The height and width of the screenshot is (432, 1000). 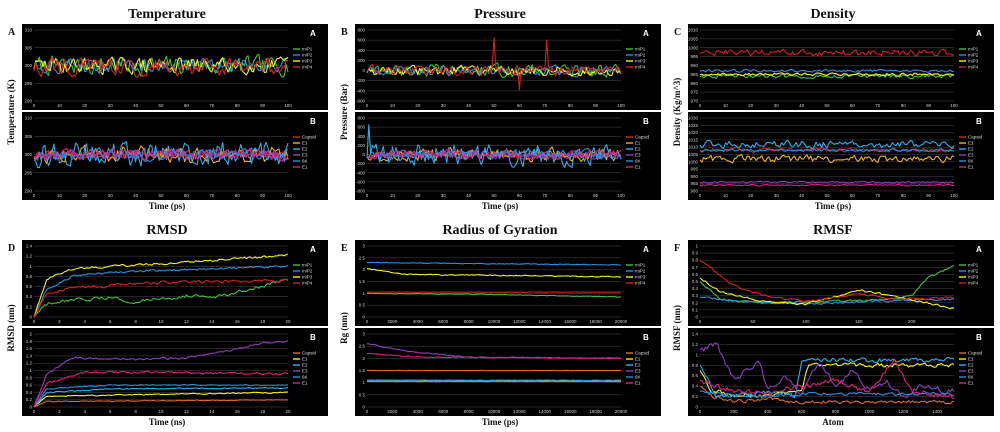 What do you see at coordinates (677, 112) in the screenshot?
I see `y-axis-label: Density (Kg/m^3)` at bounding box center [677, 112].